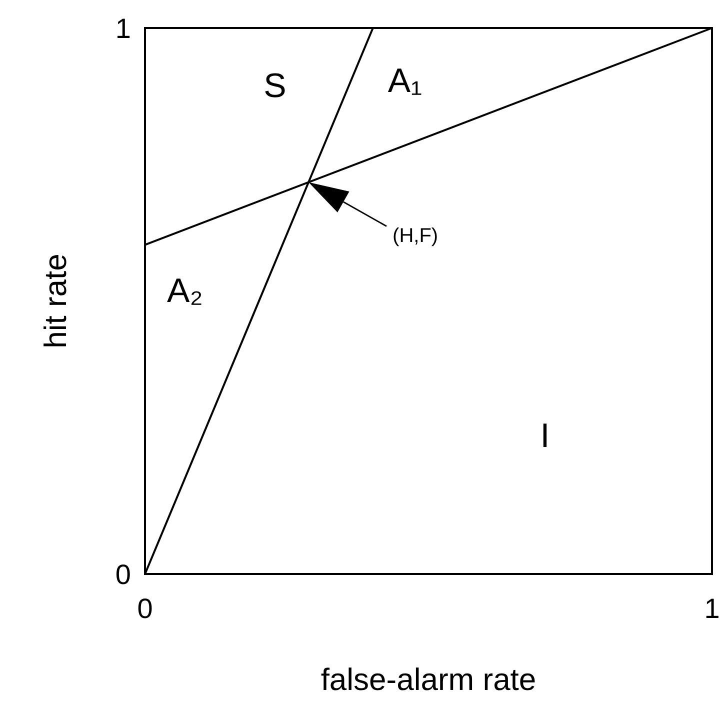 The image size is (728, 712). What do you see at coordinates (55, 301) in the screenshot?
I see `y-axis-title: hit rate` at bounding box center [55, 301].